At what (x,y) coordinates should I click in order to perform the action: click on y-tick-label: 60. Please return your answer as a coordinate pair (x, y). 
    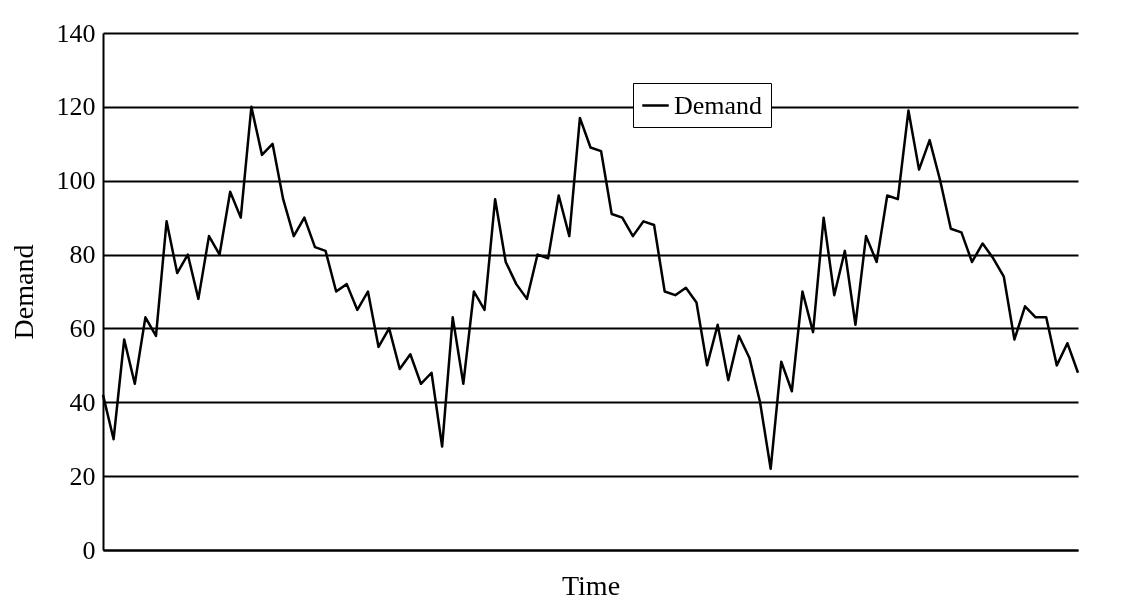
    Looking at the image, I should click on (82, 328).